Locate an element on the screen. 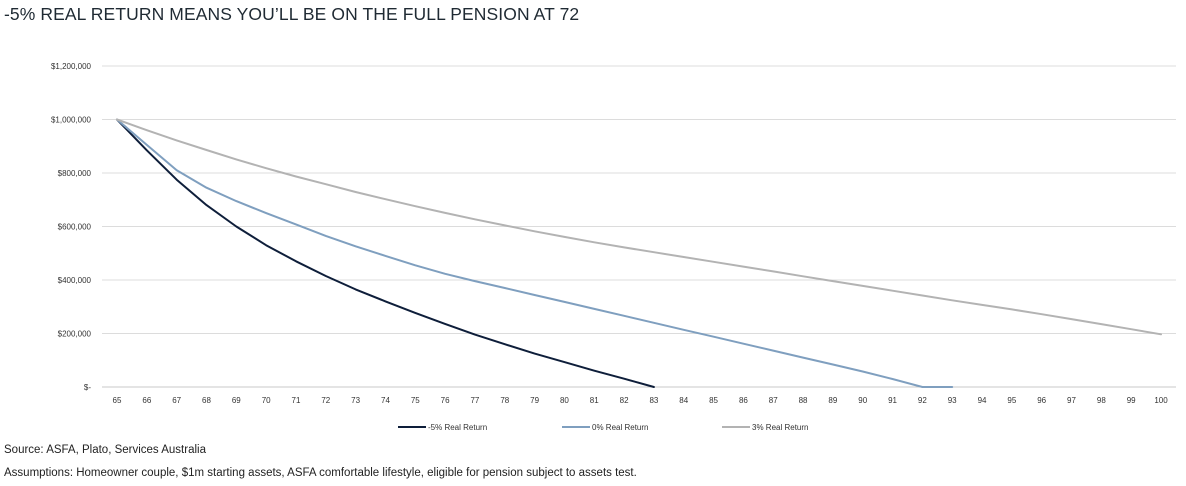 Image resolution: width=1186 pixels, height=486 pixels. x-tick-label: 67 is located at coordinates (176, 400).